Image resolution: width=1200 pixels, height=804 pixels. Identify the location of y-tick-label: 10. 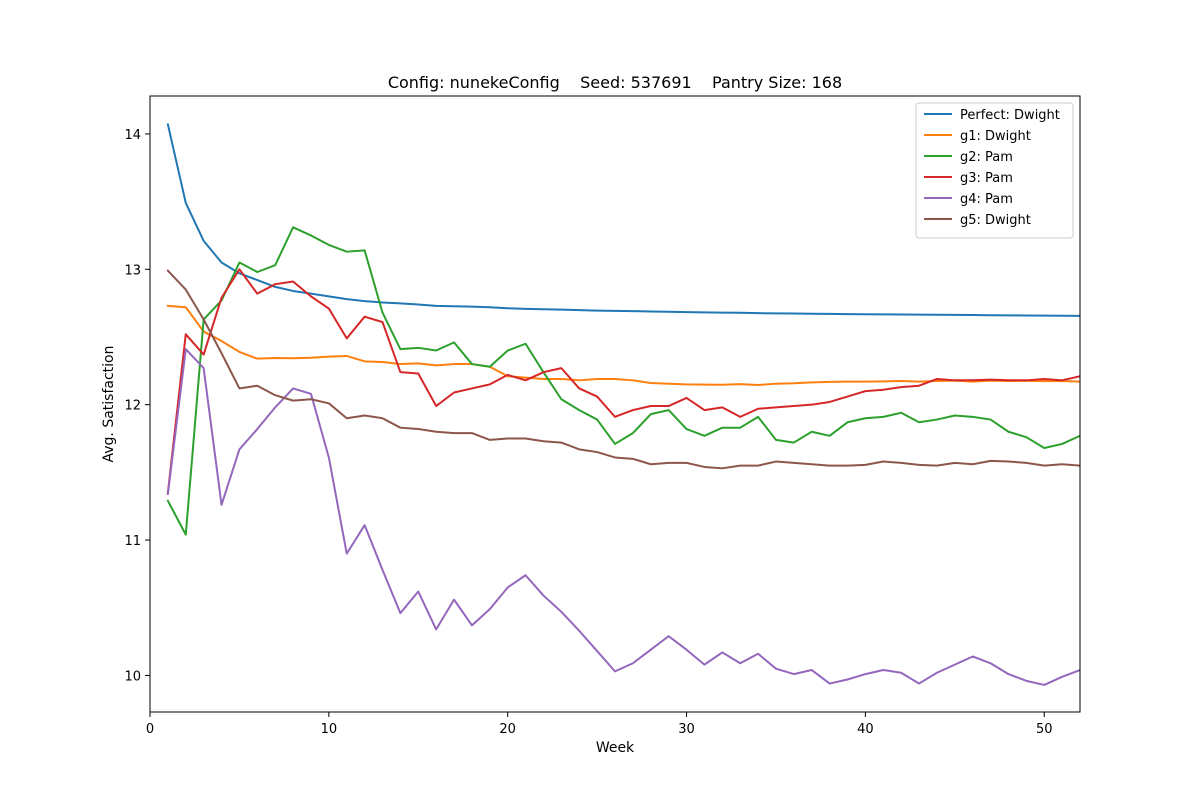
(132, 676).